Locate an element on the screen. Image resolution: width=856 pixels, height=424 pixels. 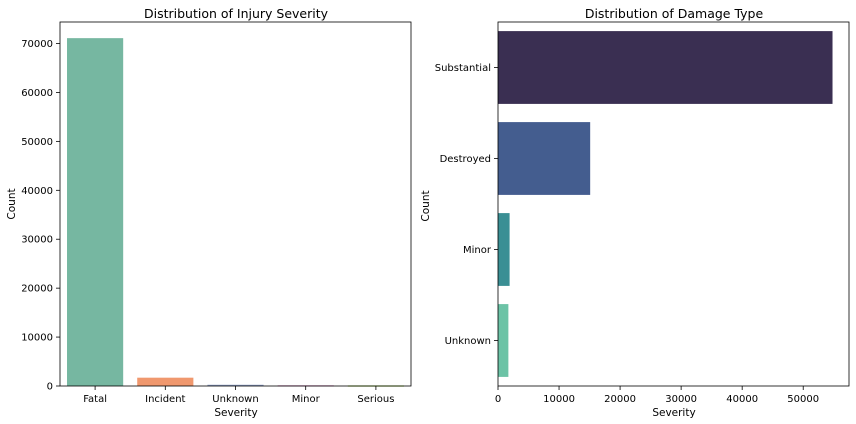
x-tick-label: Unknown is located at coordinates (235, 399).